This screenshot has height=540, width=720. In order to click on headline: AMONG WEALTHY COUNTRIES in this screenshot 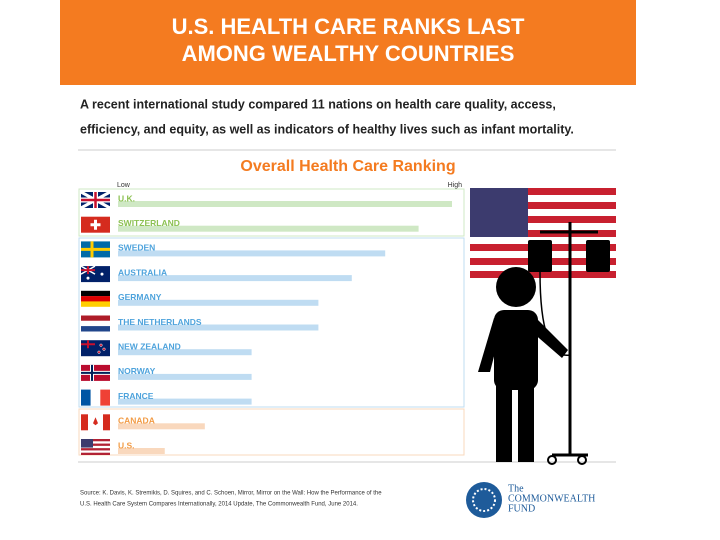, I will do `click(348, 53)`.